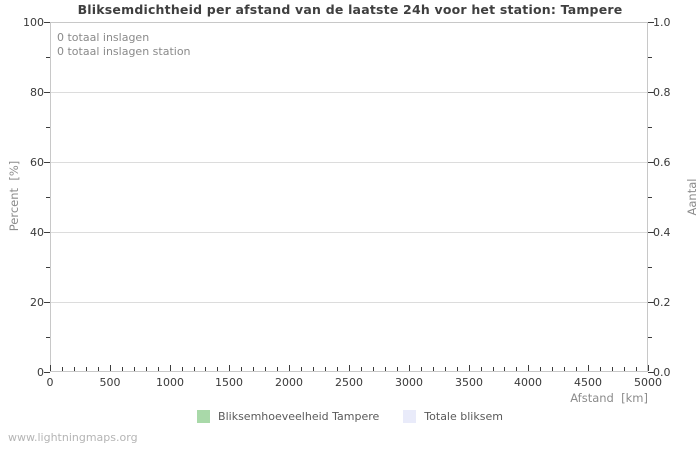  I want to click on x-tick-label: 1500, so click(229, 382).